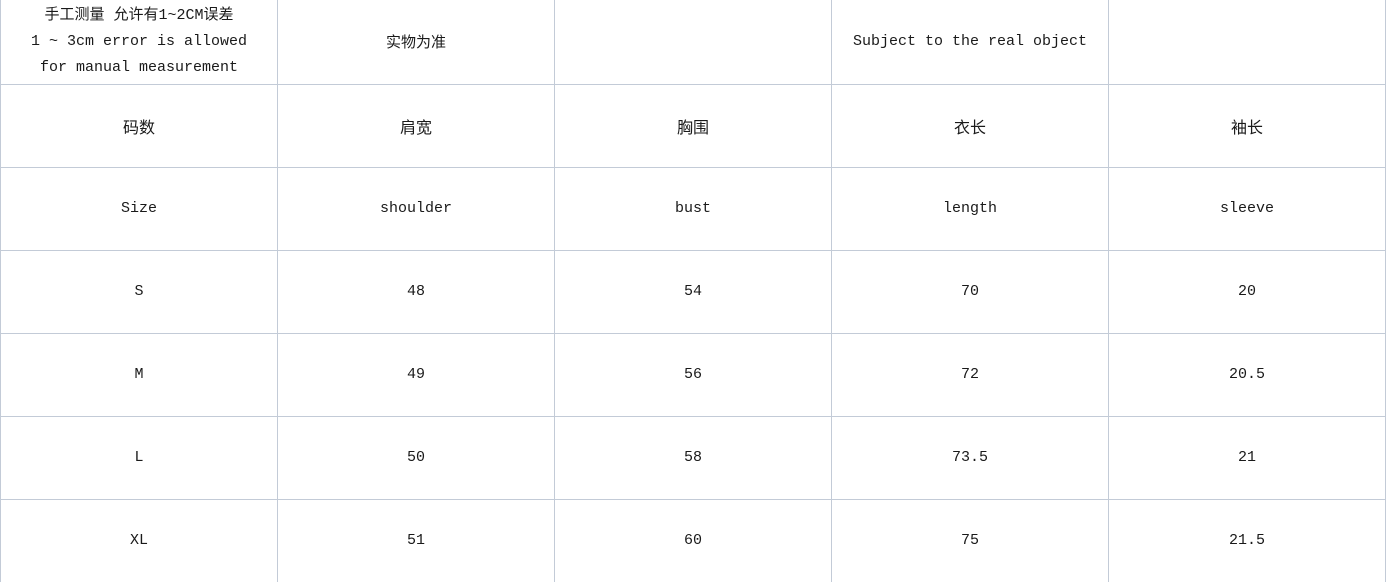  I want to click on header-bust-en: bust, so click(693, 208).